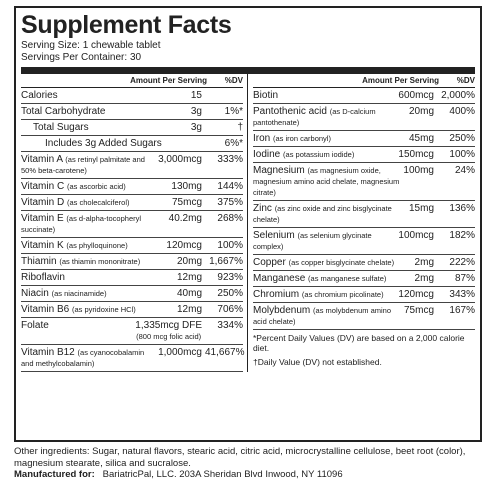  I want to click on amount: 45mg, so click(421, 138).